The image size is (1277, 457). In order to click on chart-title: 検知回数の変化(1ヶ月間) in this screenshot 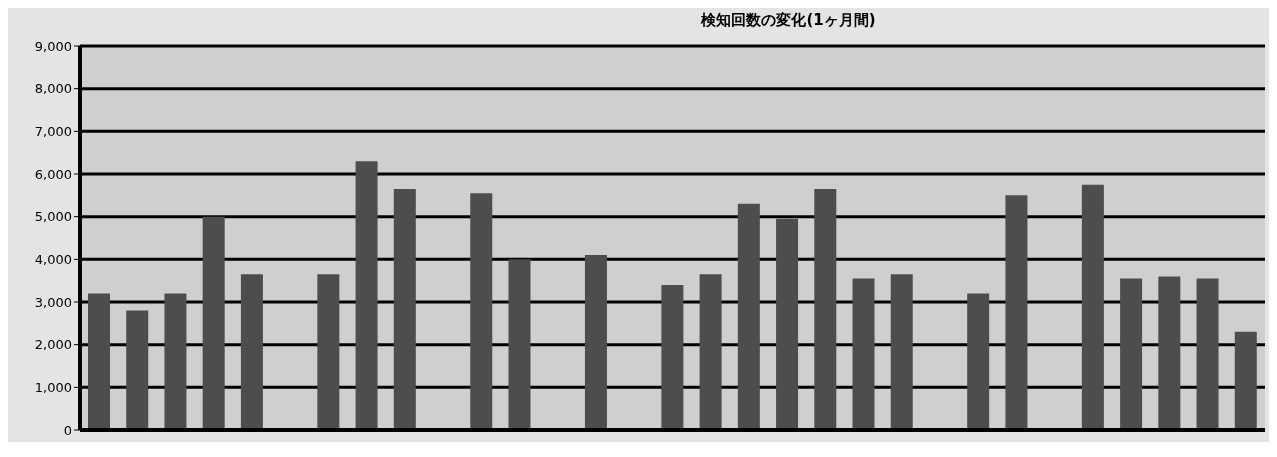, I will do `click(788, 20)`.